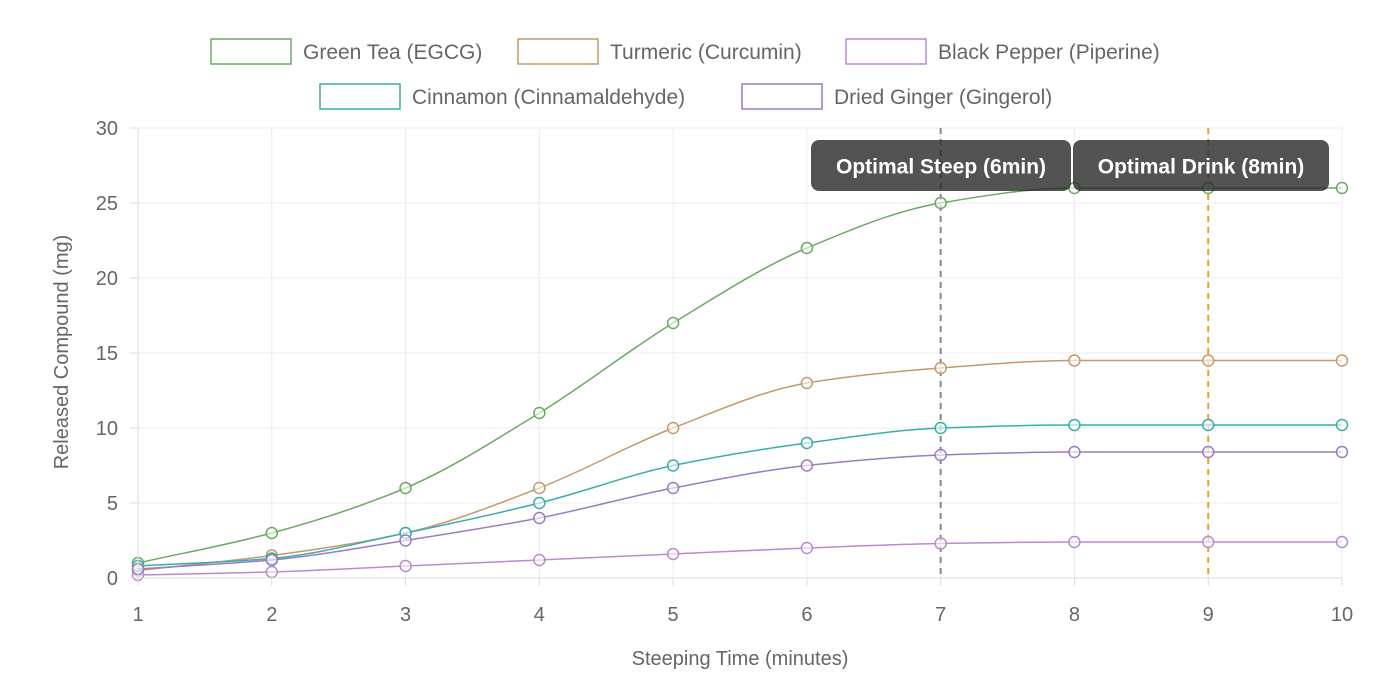 The width and height of the screenshot is (1400, 700). I want to click on x-tick-label: 9, so click(1208, 615).